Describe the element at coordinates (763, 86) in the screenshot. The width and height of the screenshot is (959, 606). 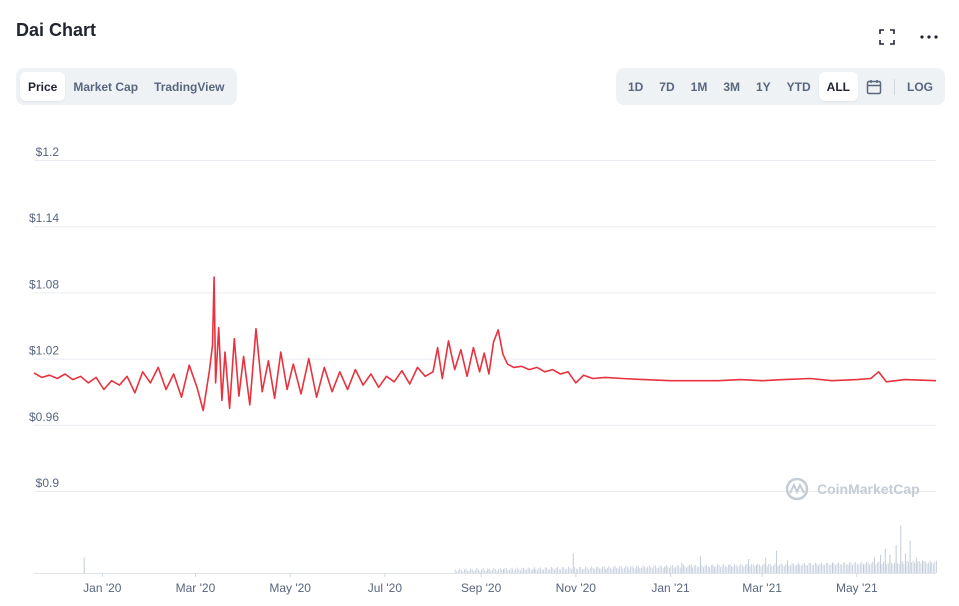
I see `range-1y: 1Y` at that location.